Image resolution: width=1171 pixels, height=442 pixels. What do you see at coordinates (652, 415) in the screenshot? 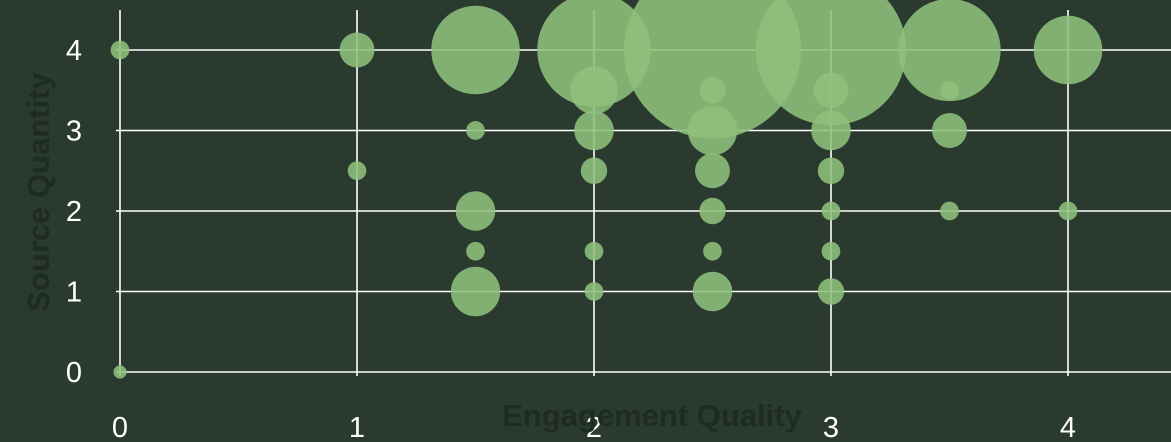
I see `x-axis-title: Engagement Quality` at bounding box center [652, 415].